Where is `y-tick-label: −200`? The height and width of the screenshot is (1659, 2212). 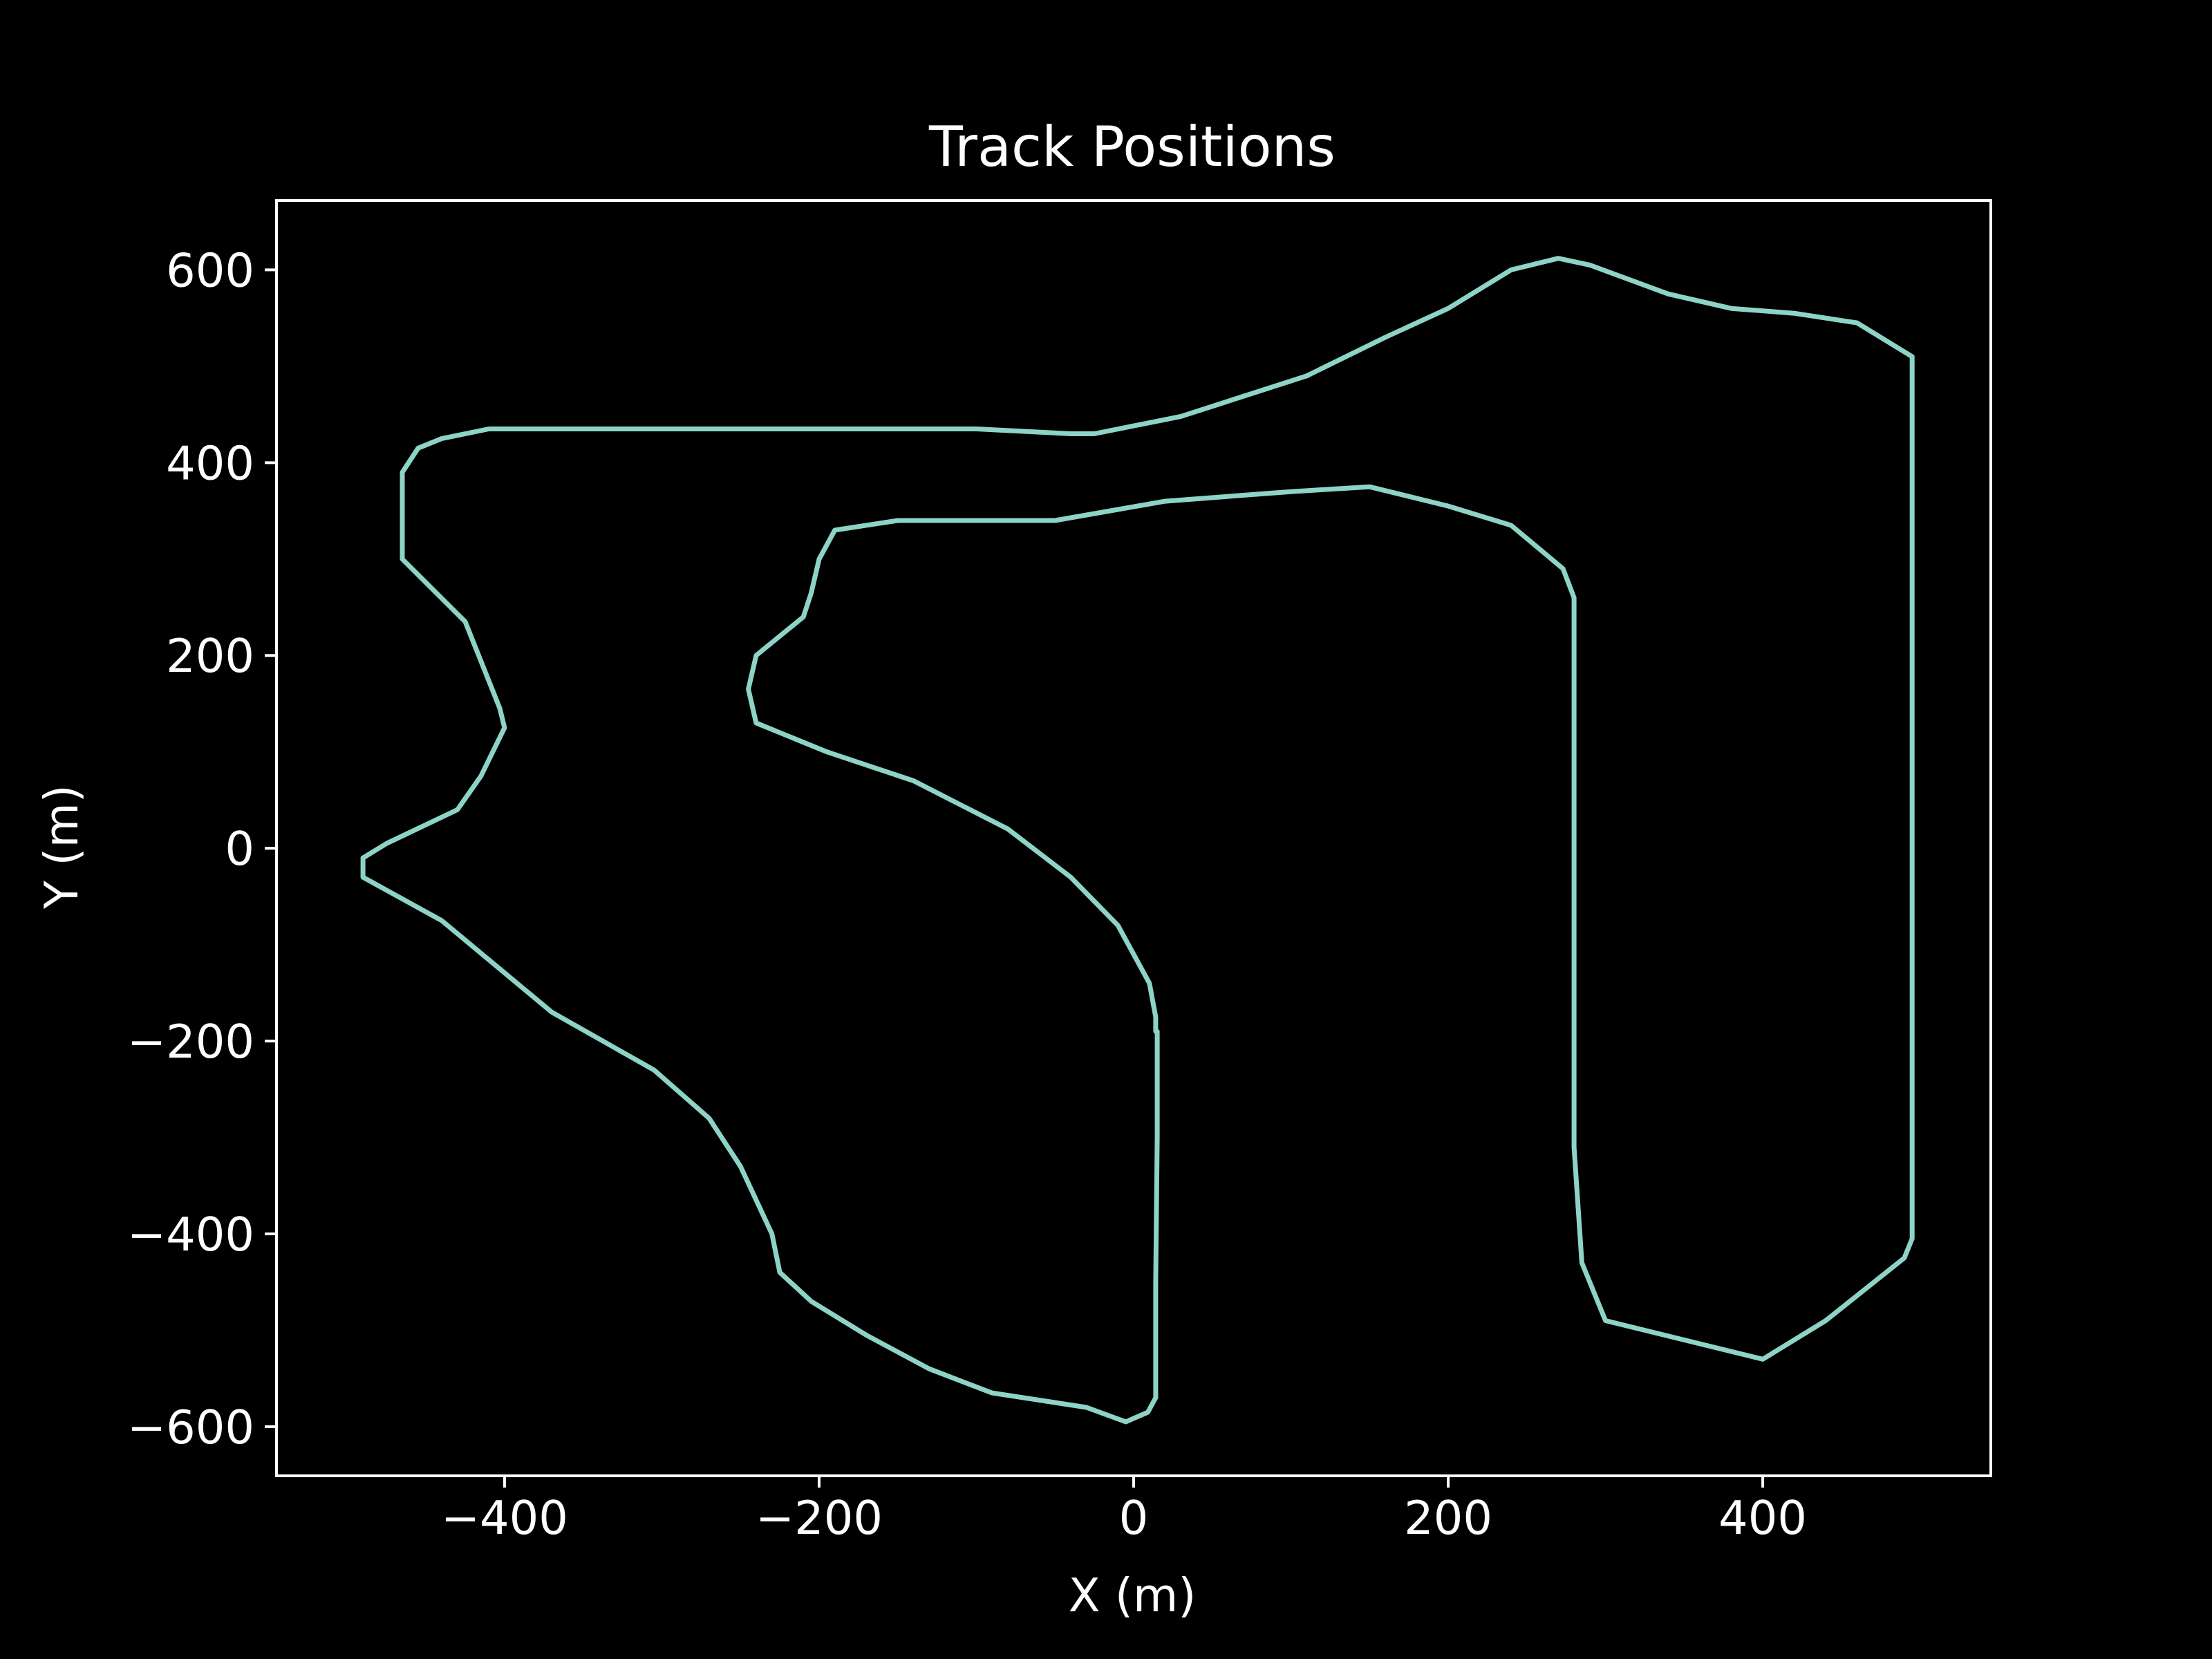 y-tick-label: −200 is located at coordinates (191, 1042).